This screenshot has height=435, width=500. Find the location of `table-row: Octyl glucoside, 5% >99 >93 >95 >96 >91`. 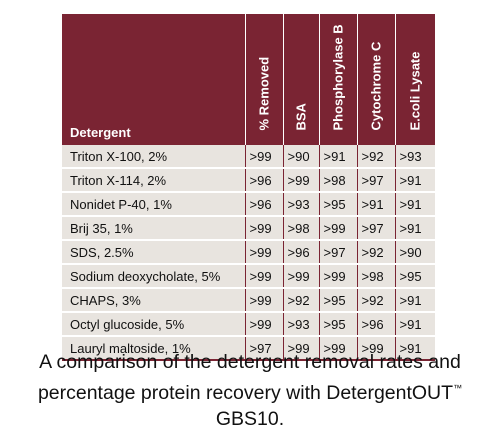

table-row: Octyl glucoside, 5% >99 >93 >95 >96 >91 is located at coordinates (248, 324).